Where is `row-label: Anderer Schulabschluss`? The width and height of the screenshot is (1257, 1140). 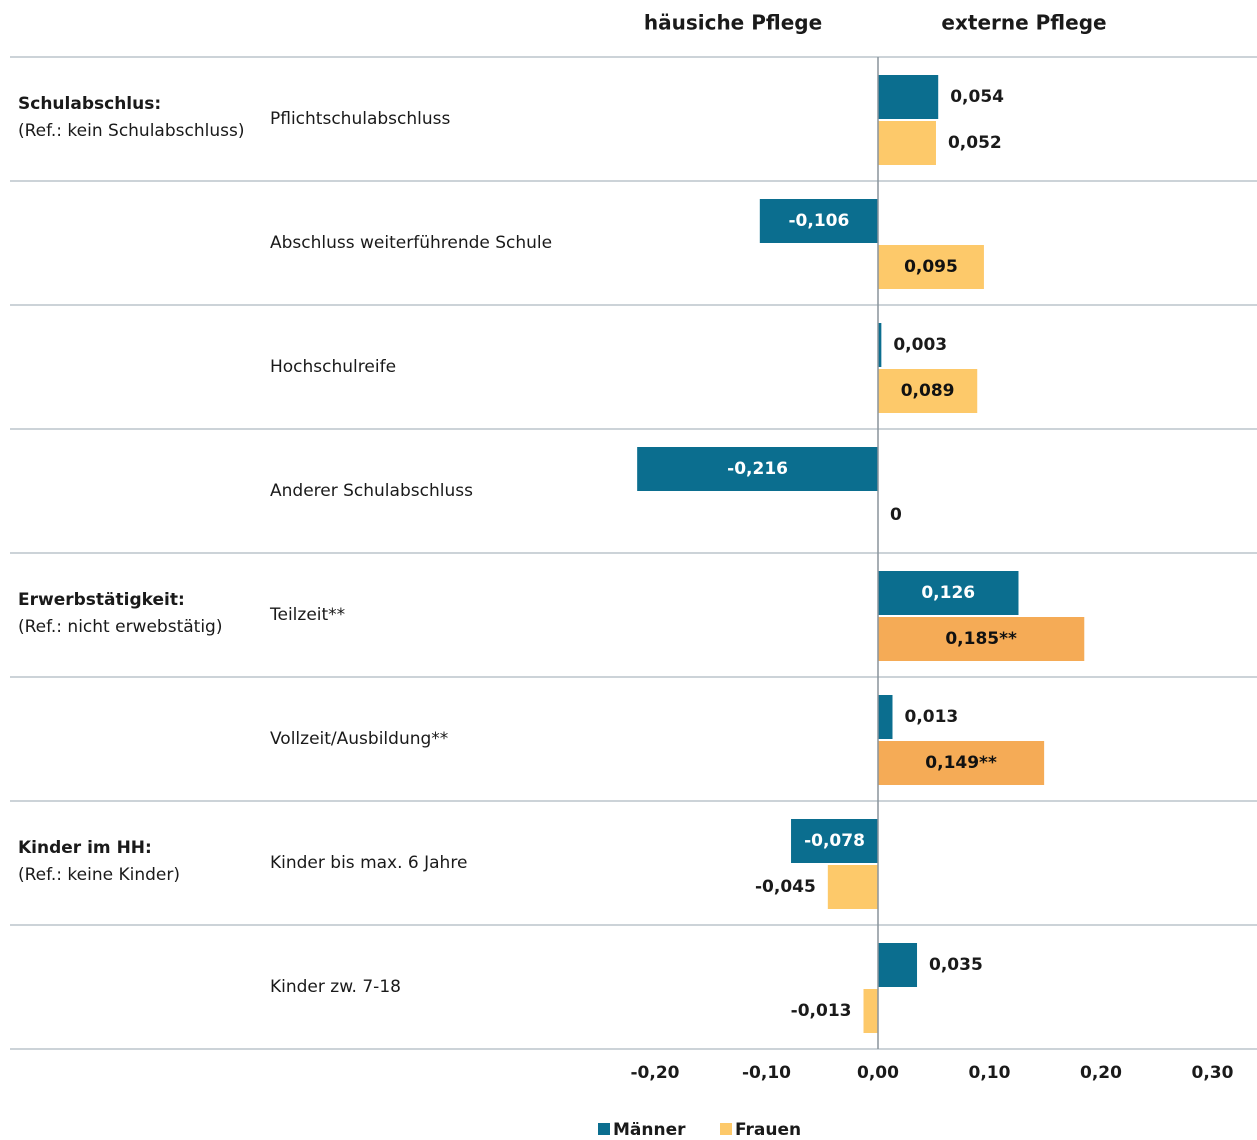
row-label: Anderer Schulabschluss is located at coordinates (371, 491).